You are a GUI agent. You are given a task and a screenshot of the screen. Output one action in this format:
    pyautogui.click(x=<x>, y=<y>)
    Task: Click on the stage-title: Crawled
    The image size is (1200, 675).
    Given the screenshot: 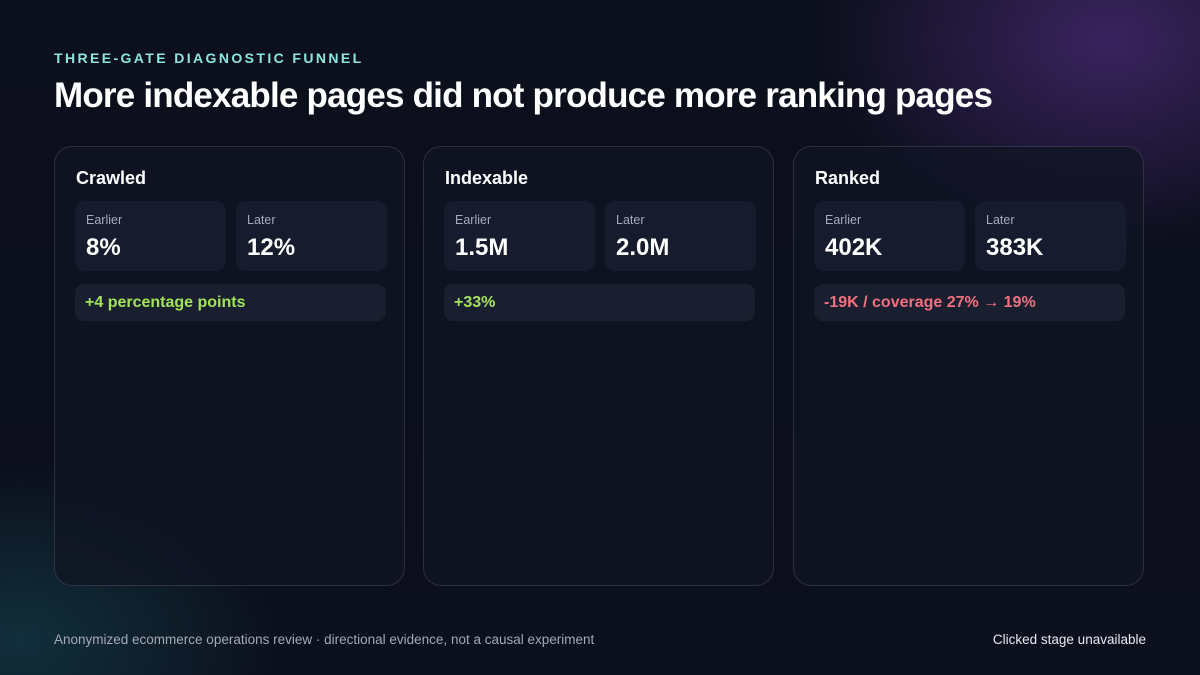 What is the action you would take?
    pyautogui.click(x=111, y=178)
    